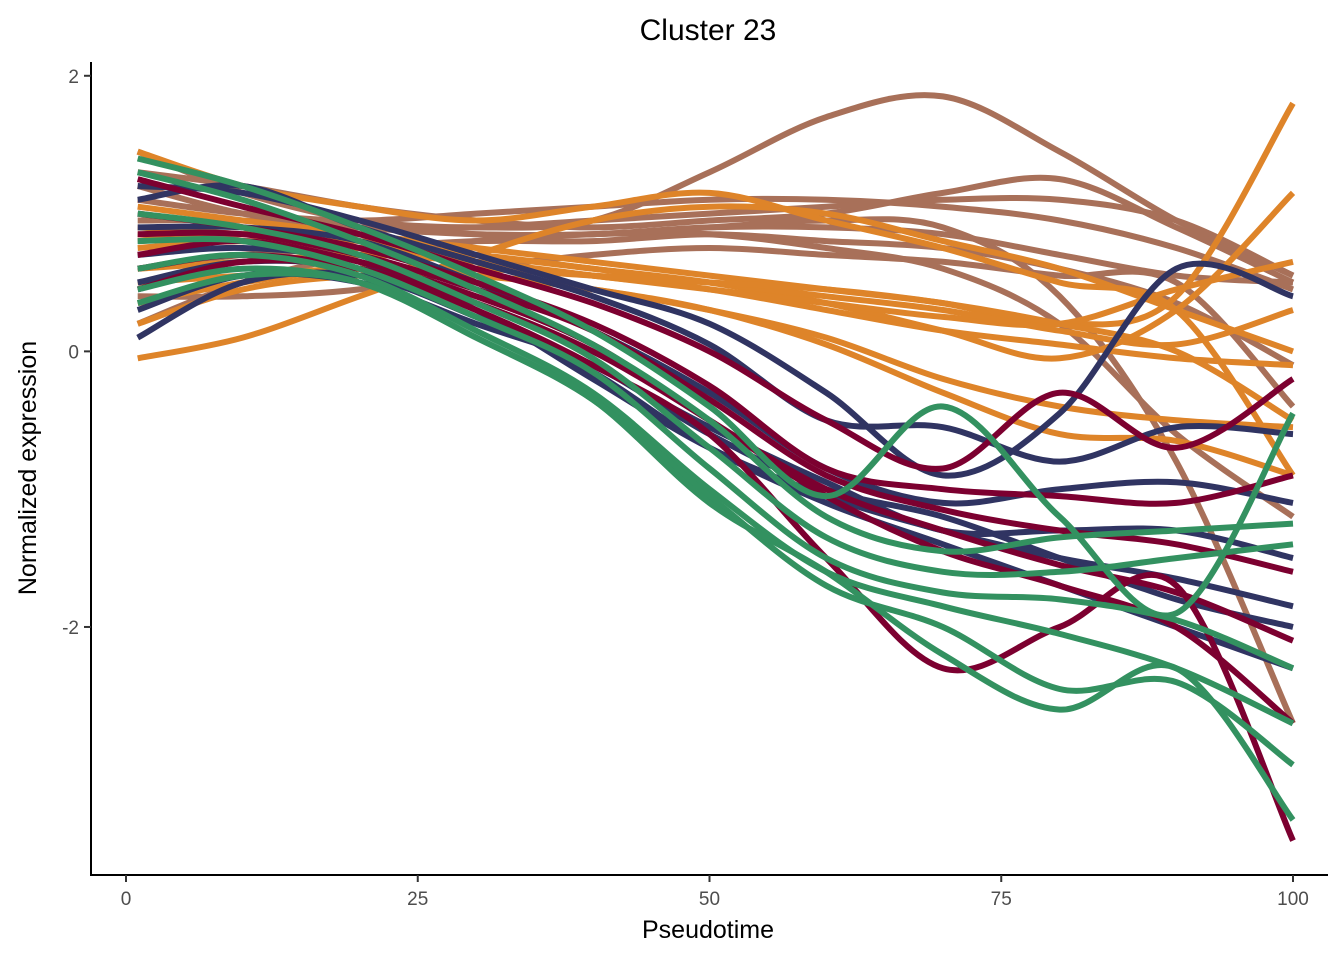 This screenshot has width=1344, height=960. I want to click on x-tick-label: 25, so click(417, 899).